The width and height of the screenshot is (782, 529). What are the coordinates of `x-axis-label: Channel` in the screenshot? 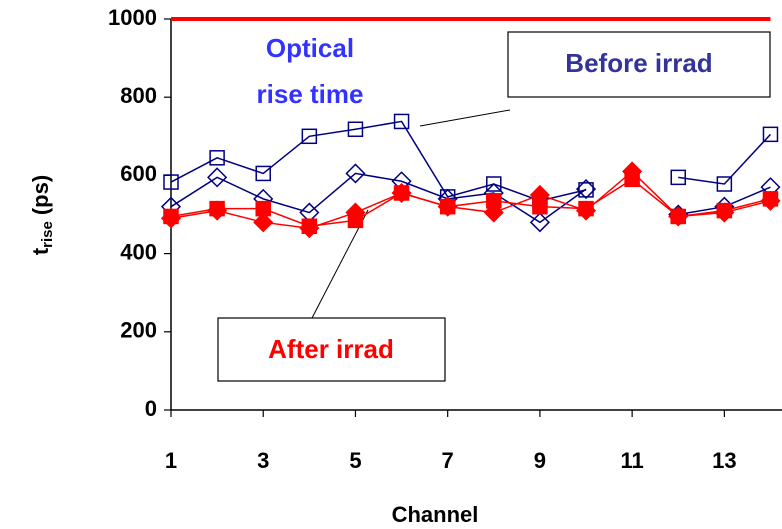 It's located at (435, 514).